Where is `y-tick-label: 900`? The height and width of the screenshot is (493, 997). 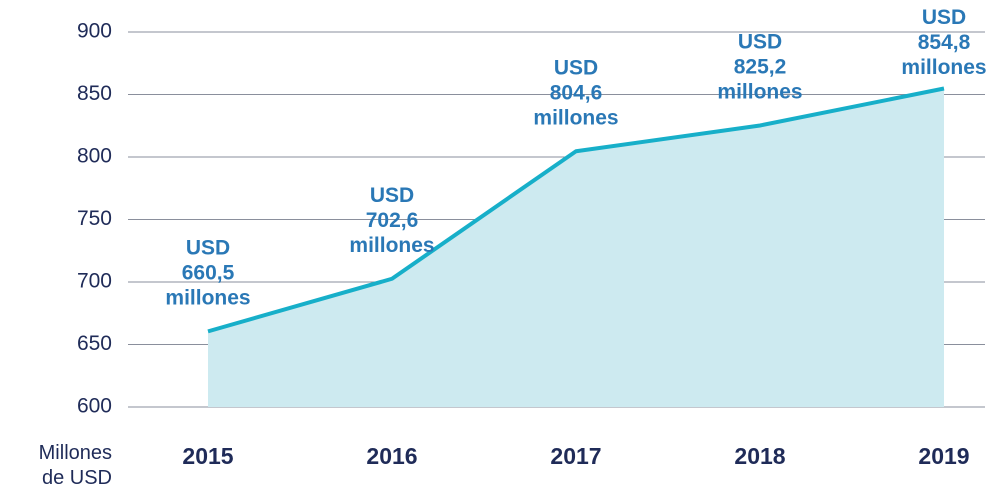 y-tick-label: 900 is located at coordinates (94, 31).